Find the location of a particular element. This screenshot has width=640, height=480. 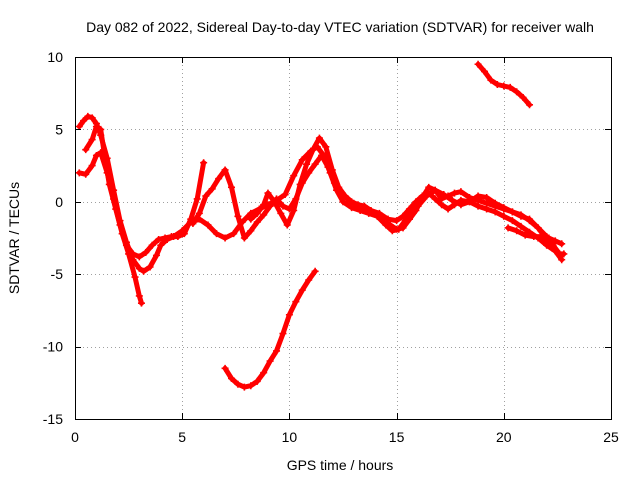

series-track-f is located at coordinates (270, 329).